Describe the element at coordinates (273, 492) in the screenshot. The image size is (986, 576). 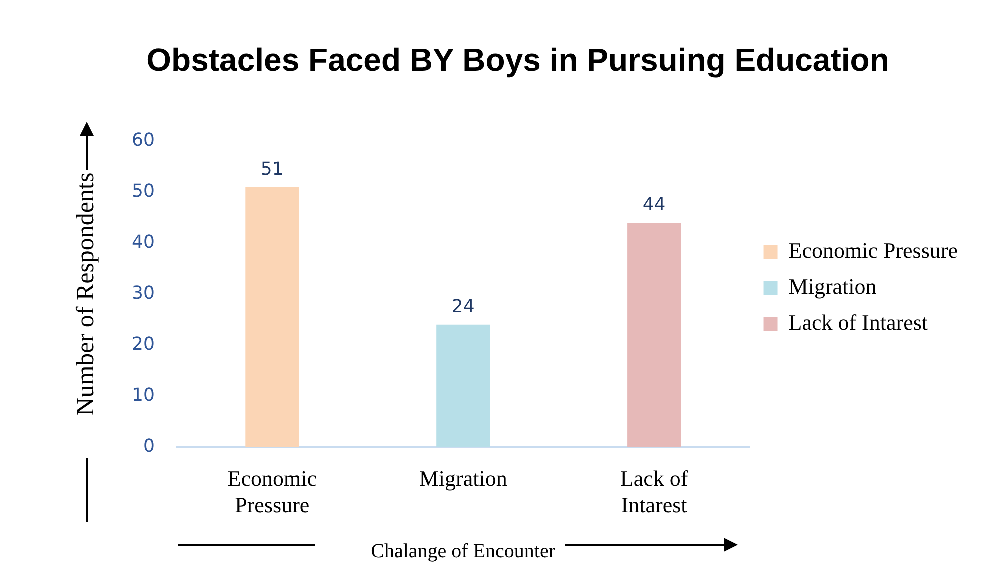
I see `x-tick-label: Economic Pressure` at that location.